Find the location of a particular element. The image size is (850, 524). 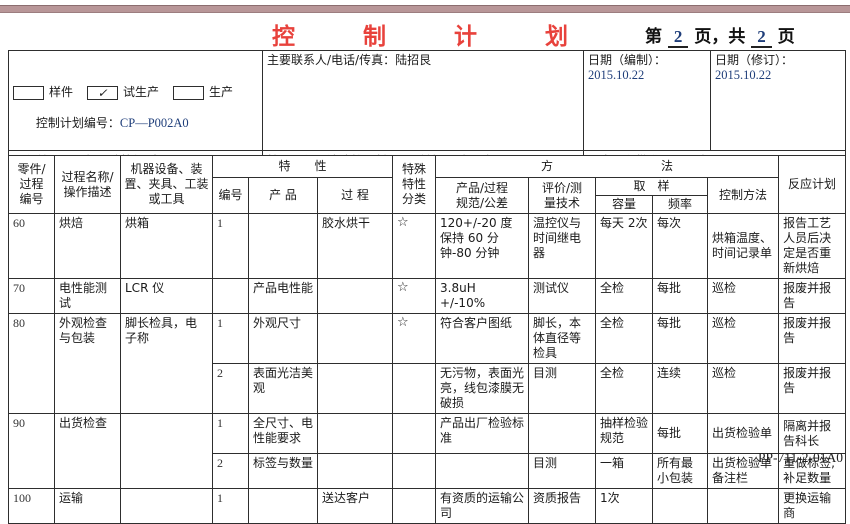

cell-evaluation: 测试仪 is located at coordinates (562, 296).